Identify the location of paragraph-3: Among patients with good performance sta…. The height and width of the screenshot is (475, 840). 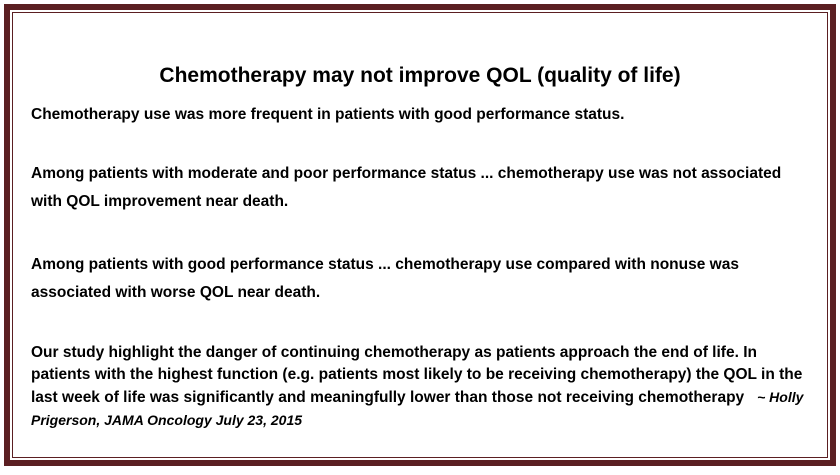
(385, 278).